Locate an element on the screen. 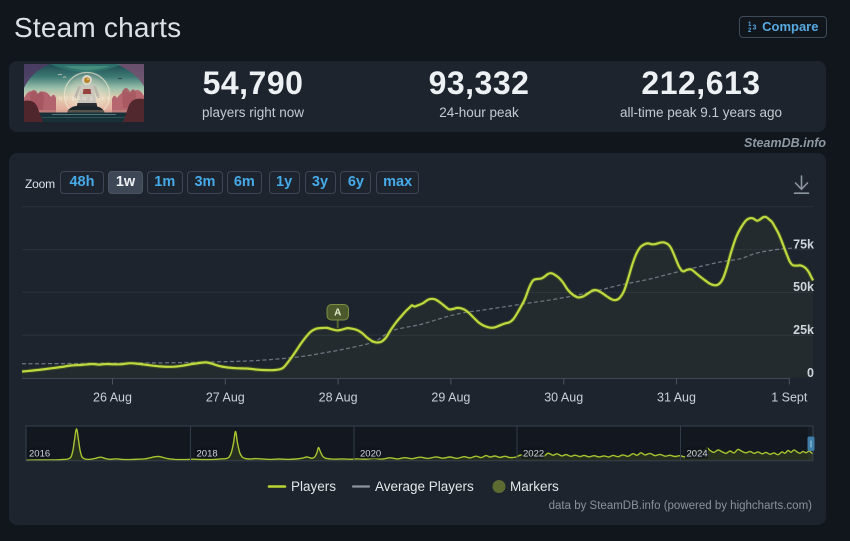 The width and height of the screenshot is (850, 541). svg-text: Markers is located at coordinates (534, 486).